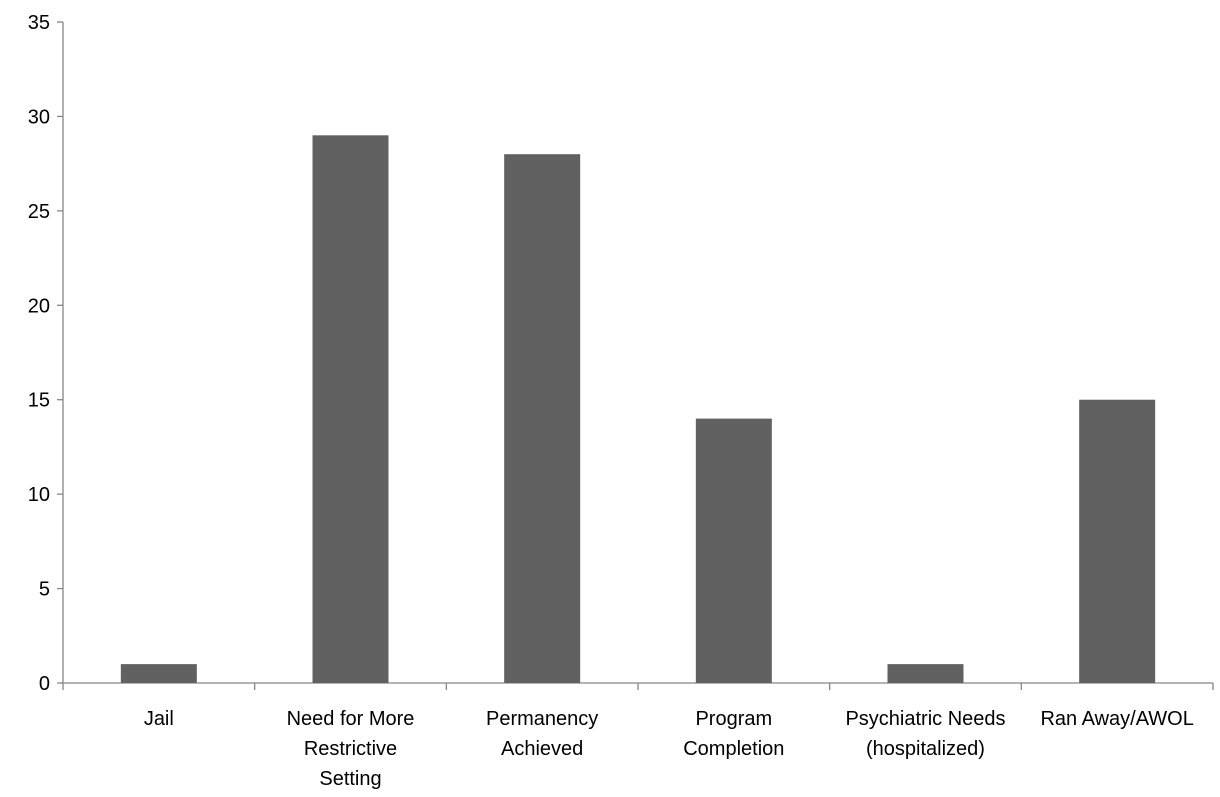 The height and width of the screenshot is (797, 1220). What do you see at coordinates (44, 590) in the screenshot?
I see `y-tick-label: 5` at bounding box center [44, 590].